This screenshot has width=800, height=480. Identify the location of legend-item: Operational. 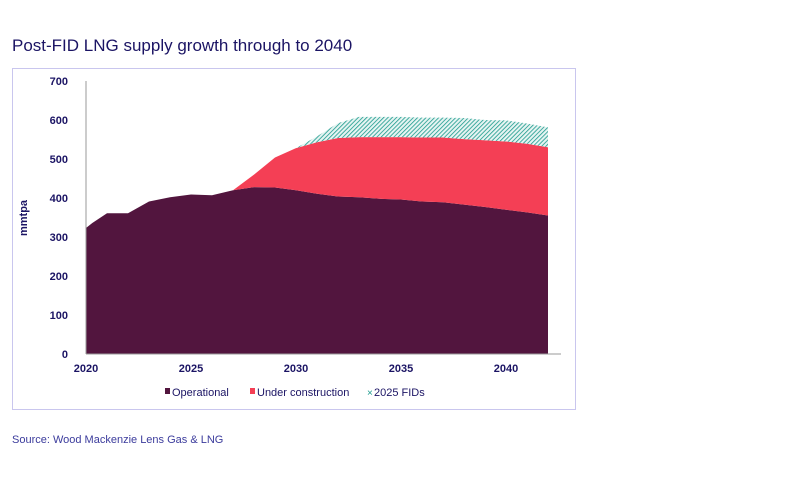
(197, 393).